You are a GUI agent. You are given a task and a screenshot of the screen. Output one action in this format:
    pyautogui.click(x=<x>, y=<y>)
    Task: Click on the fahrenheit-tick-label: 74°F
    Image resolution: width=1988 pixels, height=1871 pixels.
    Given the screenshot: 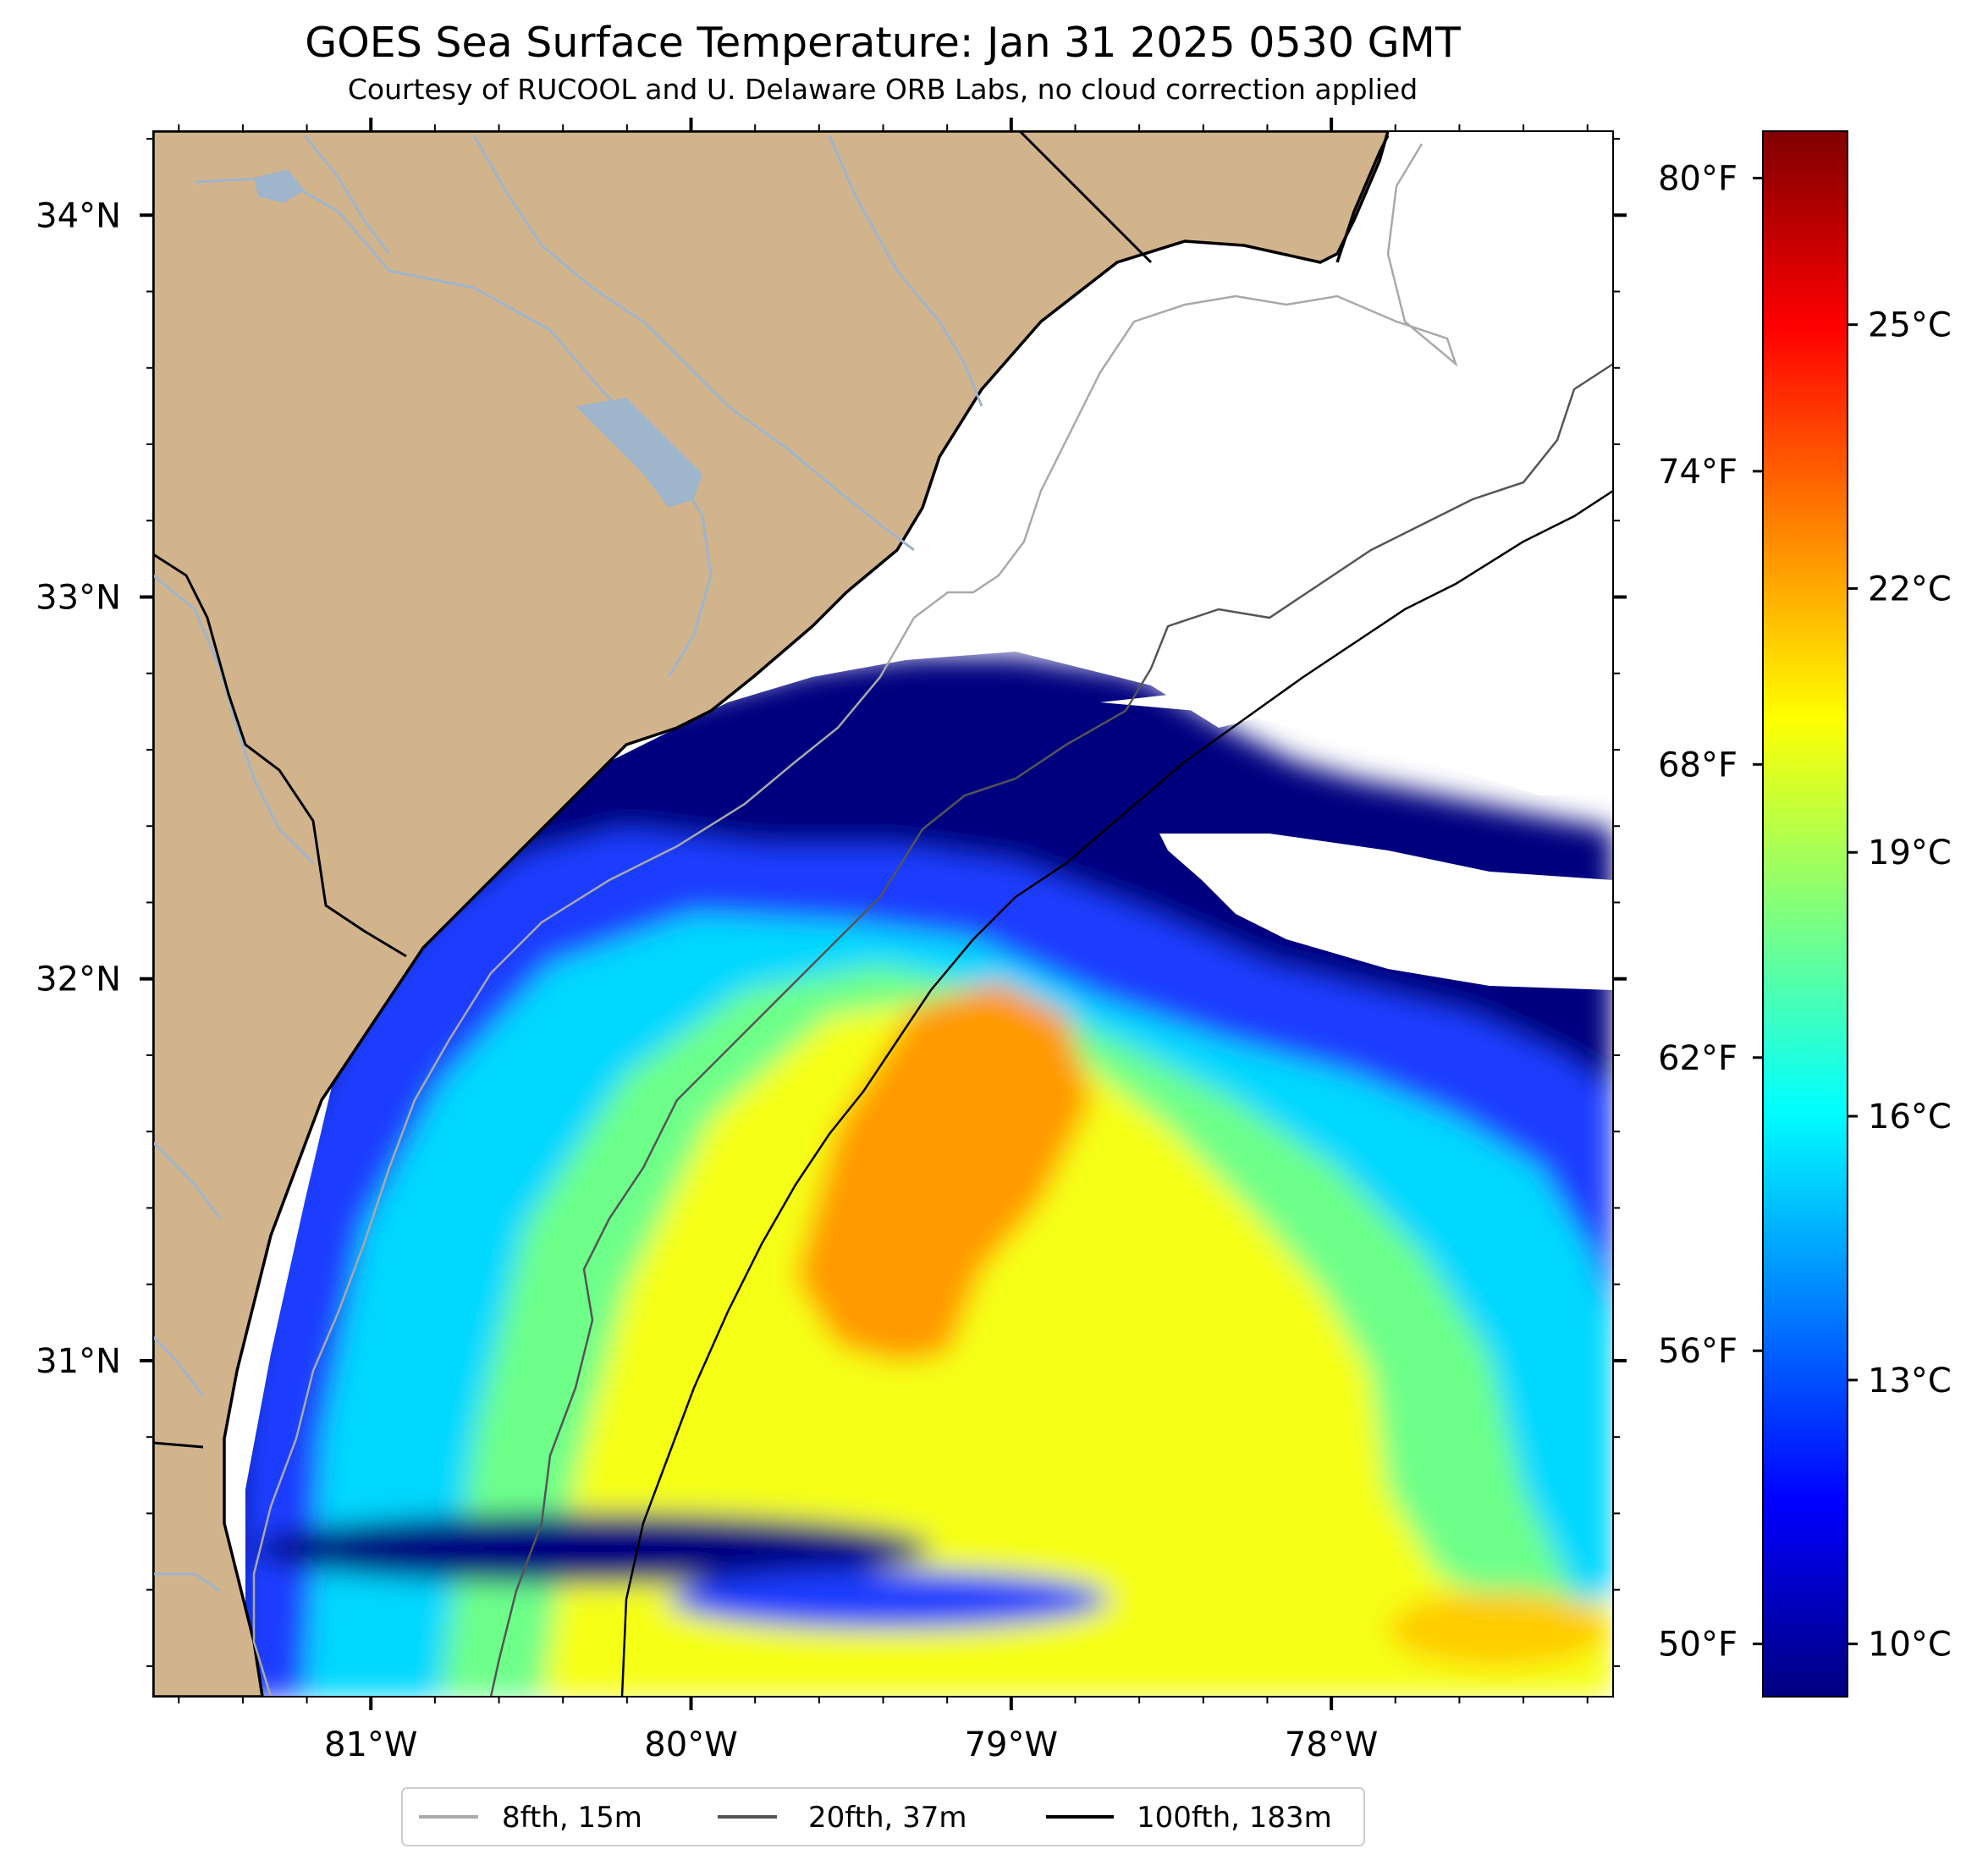 What is the action you would take?
    pyautogui.click(x=1697, y=473)
    